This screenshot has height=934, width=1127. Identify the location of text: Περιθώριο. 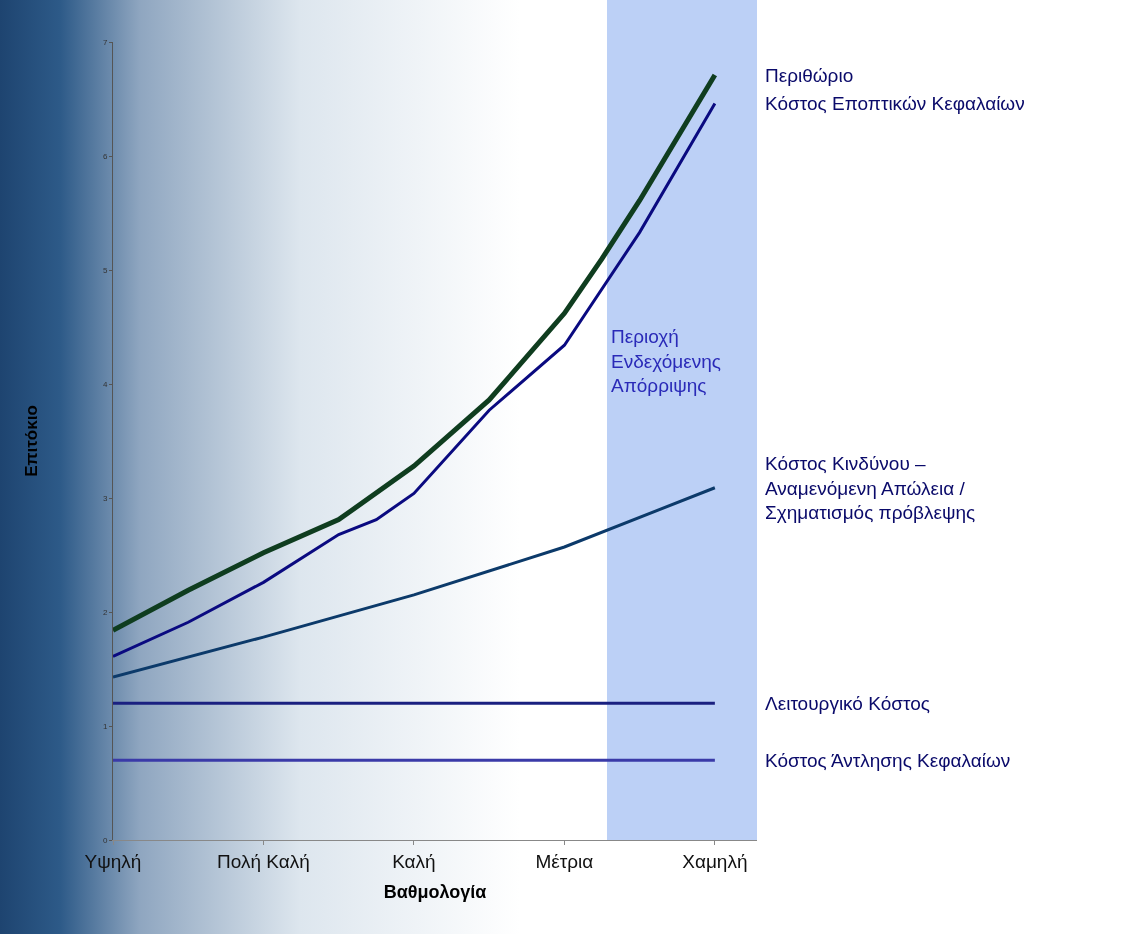
(809, 75).